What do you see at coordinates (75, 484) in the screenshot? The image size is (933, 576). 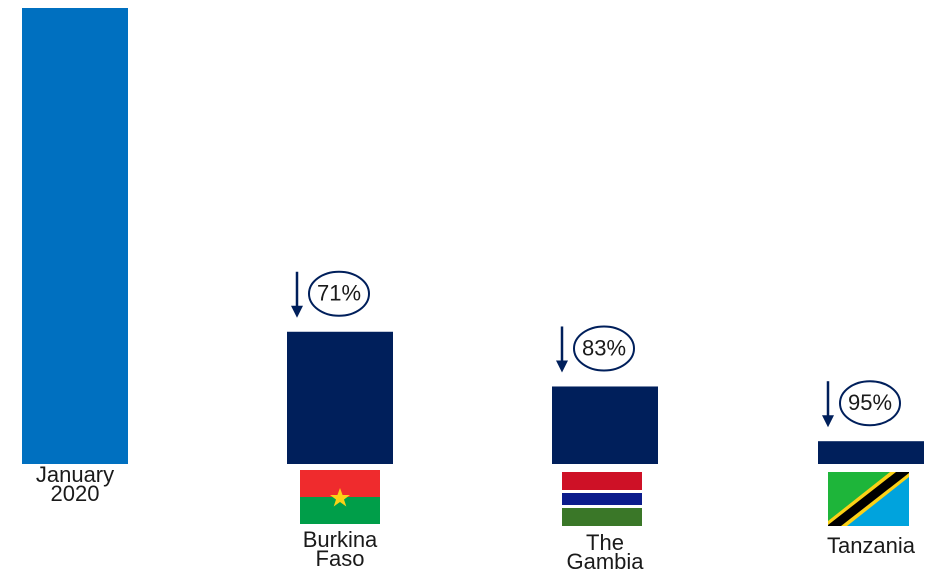 I see `category-label: January 2020` at bounding box center [75, 484].